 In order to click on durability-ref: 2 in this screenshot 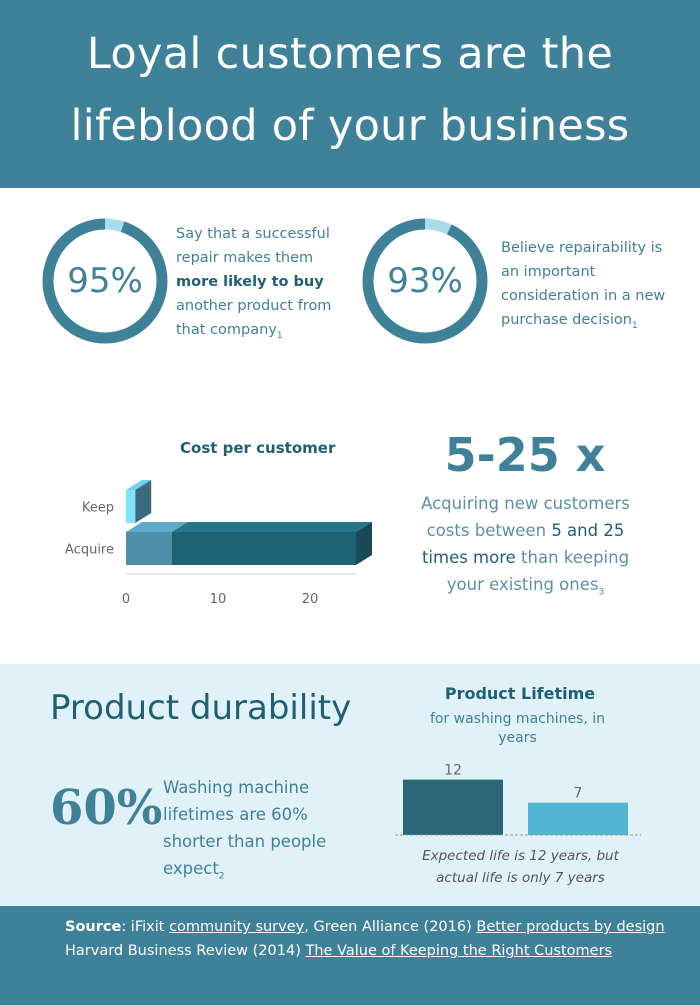, I will do `click(221, 876)`.